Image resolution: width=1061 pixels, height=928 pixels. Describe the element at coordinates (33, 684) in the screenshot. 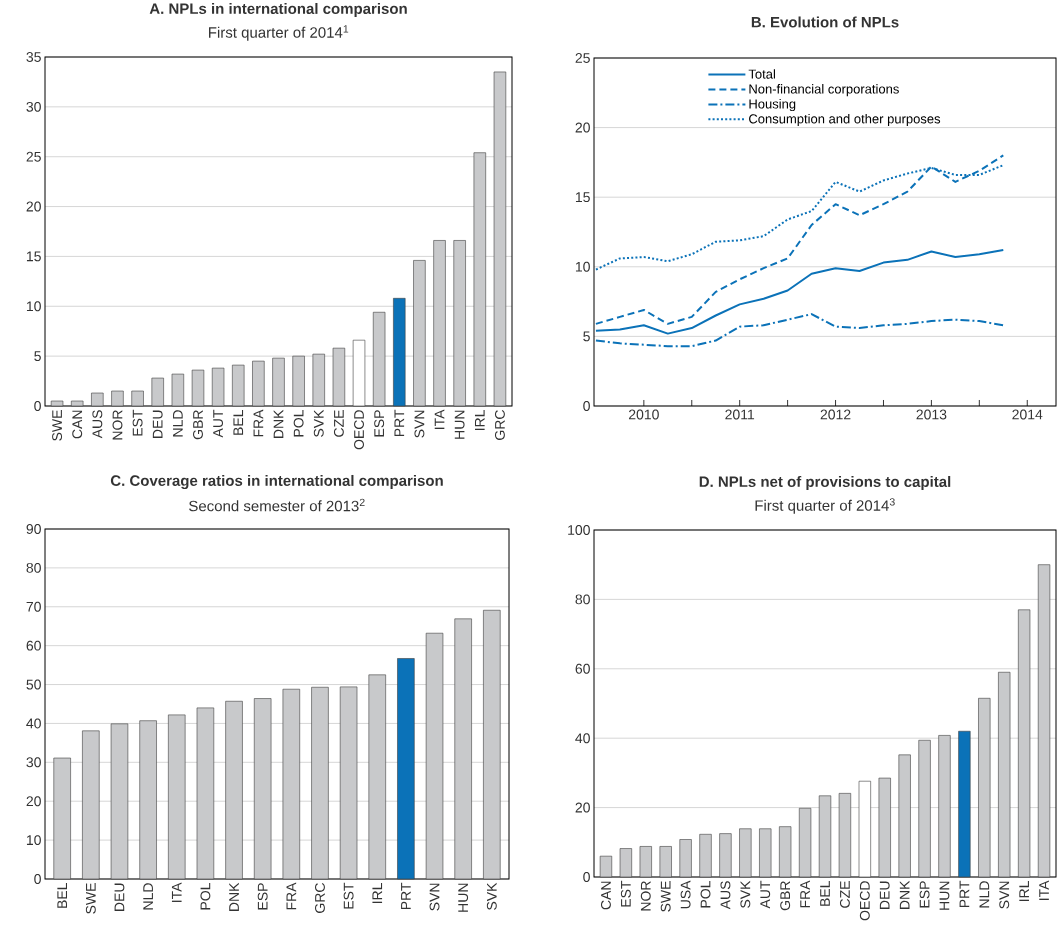

I see `y-tick-label: 50` at that location.